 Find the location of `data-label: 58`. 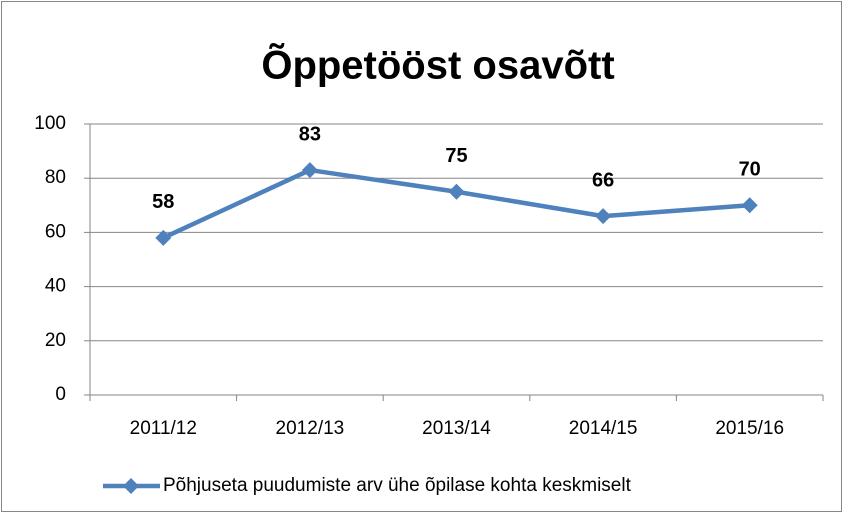

data-label: 58 is located at coordinates (163, 202).